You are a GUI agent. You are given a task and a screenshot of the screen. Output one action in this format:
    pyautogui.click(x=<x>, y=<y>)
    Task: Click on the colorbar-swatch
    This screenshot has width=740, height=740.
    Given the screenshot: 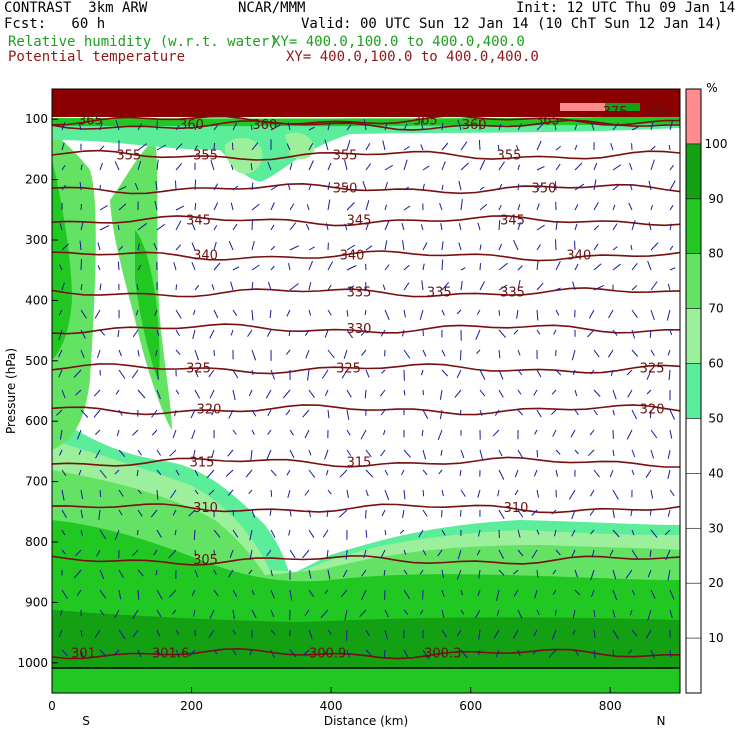 What is the action you would take?
    pyautogui.click(x=693, y=171)
    